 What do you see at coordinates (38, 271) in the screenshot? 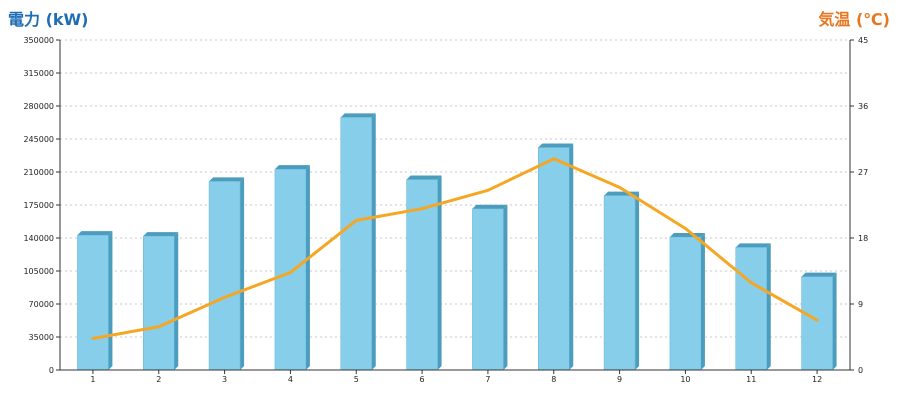
I see `left-tick-label: 105000` at bounding box center [38, 271].